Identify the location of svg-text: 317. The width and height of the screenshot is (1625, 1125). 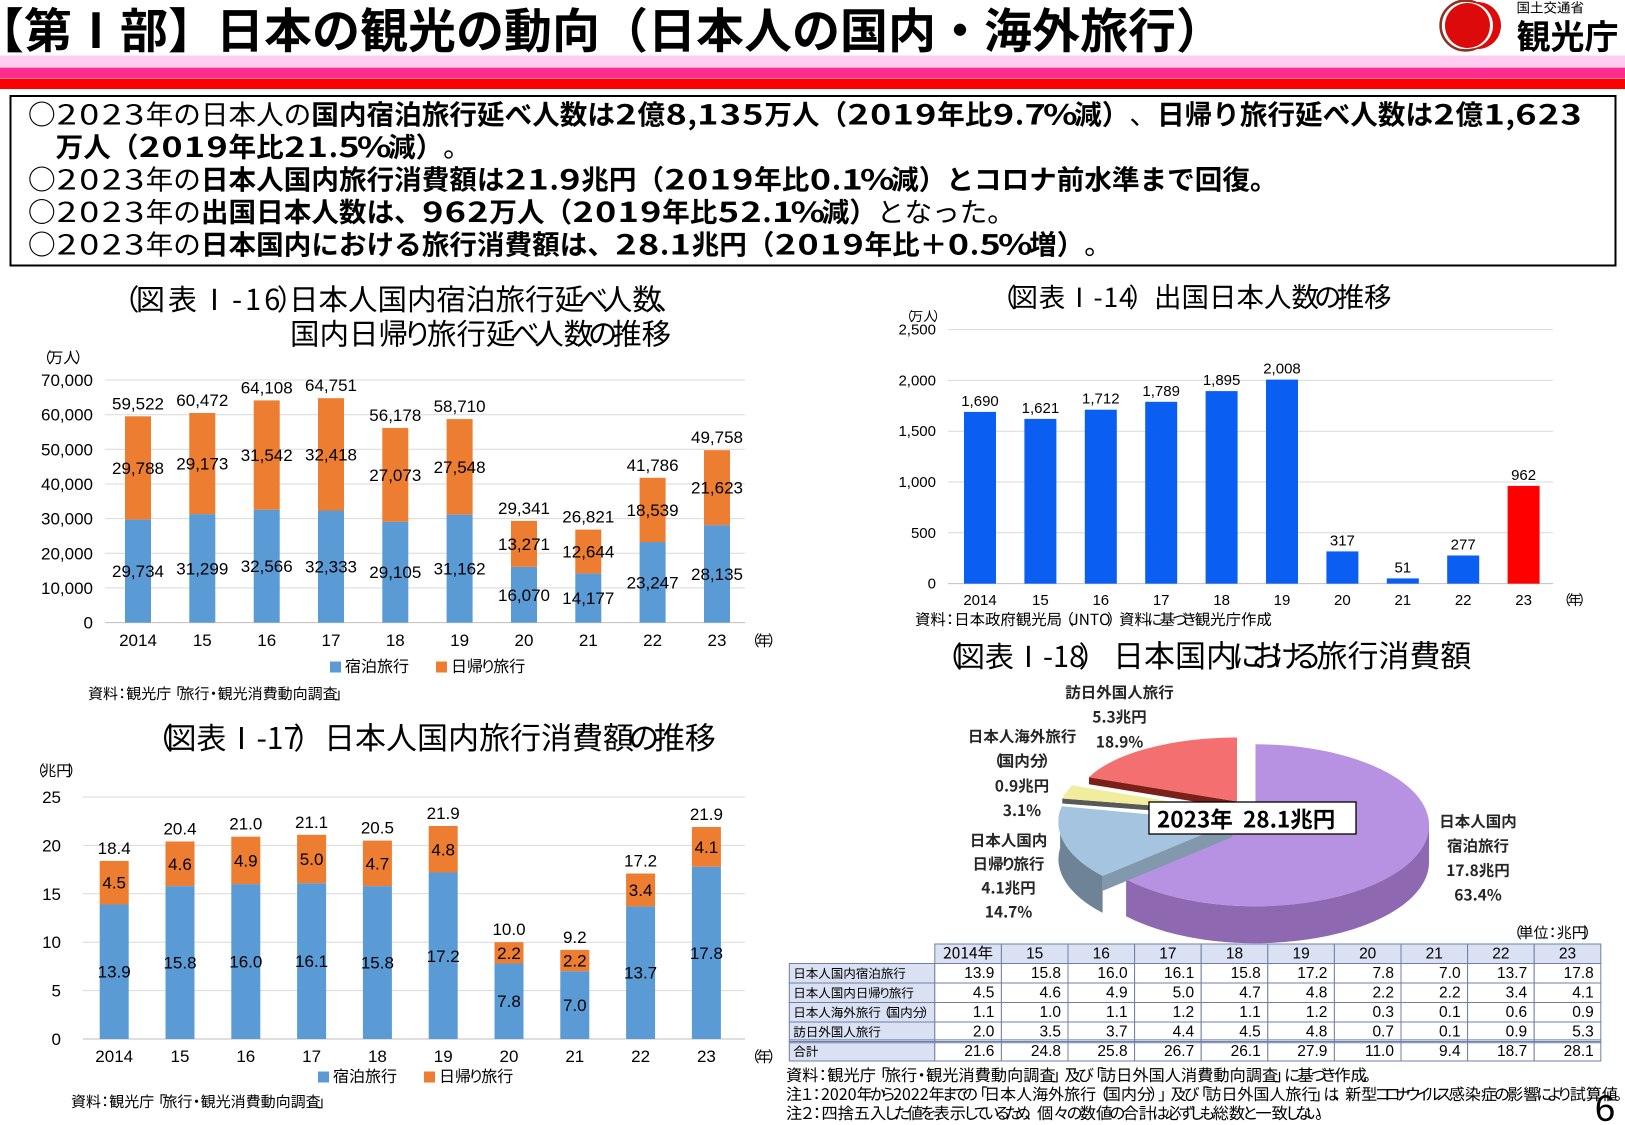
(1342, 540).